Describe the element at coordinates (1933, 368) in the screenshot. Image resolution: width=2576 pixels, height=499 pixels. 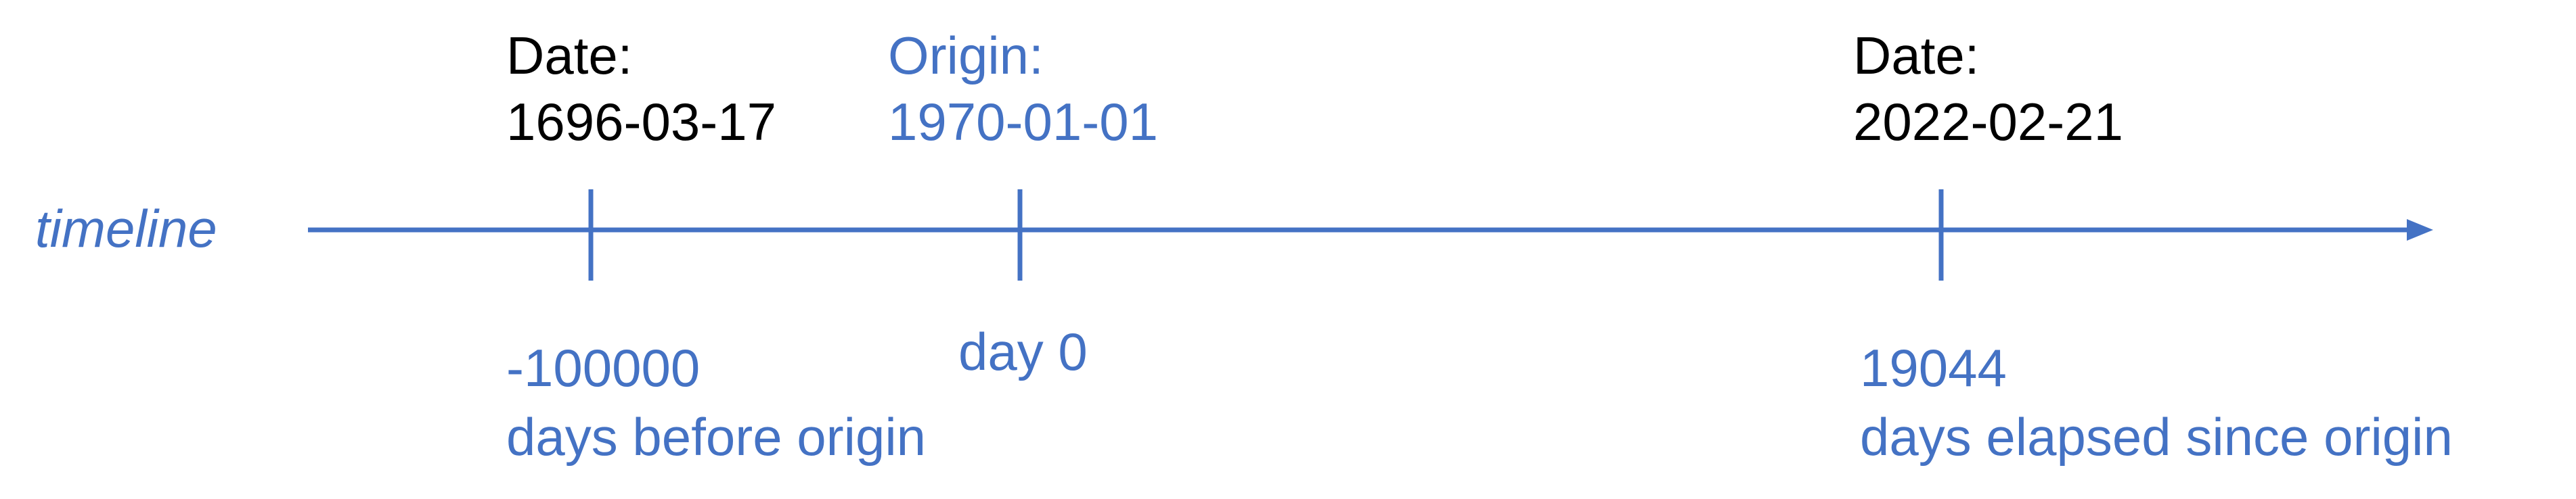
I see `date-2022-day-count: 19044` at that location.